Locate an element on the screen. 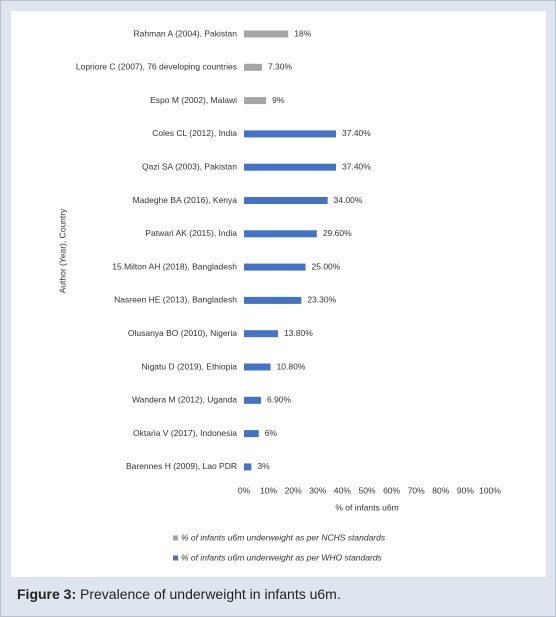 Image resolution: width=556 pixels, height=617 pixels. x-tick-label: 40% is located at coordinates (342, 490).